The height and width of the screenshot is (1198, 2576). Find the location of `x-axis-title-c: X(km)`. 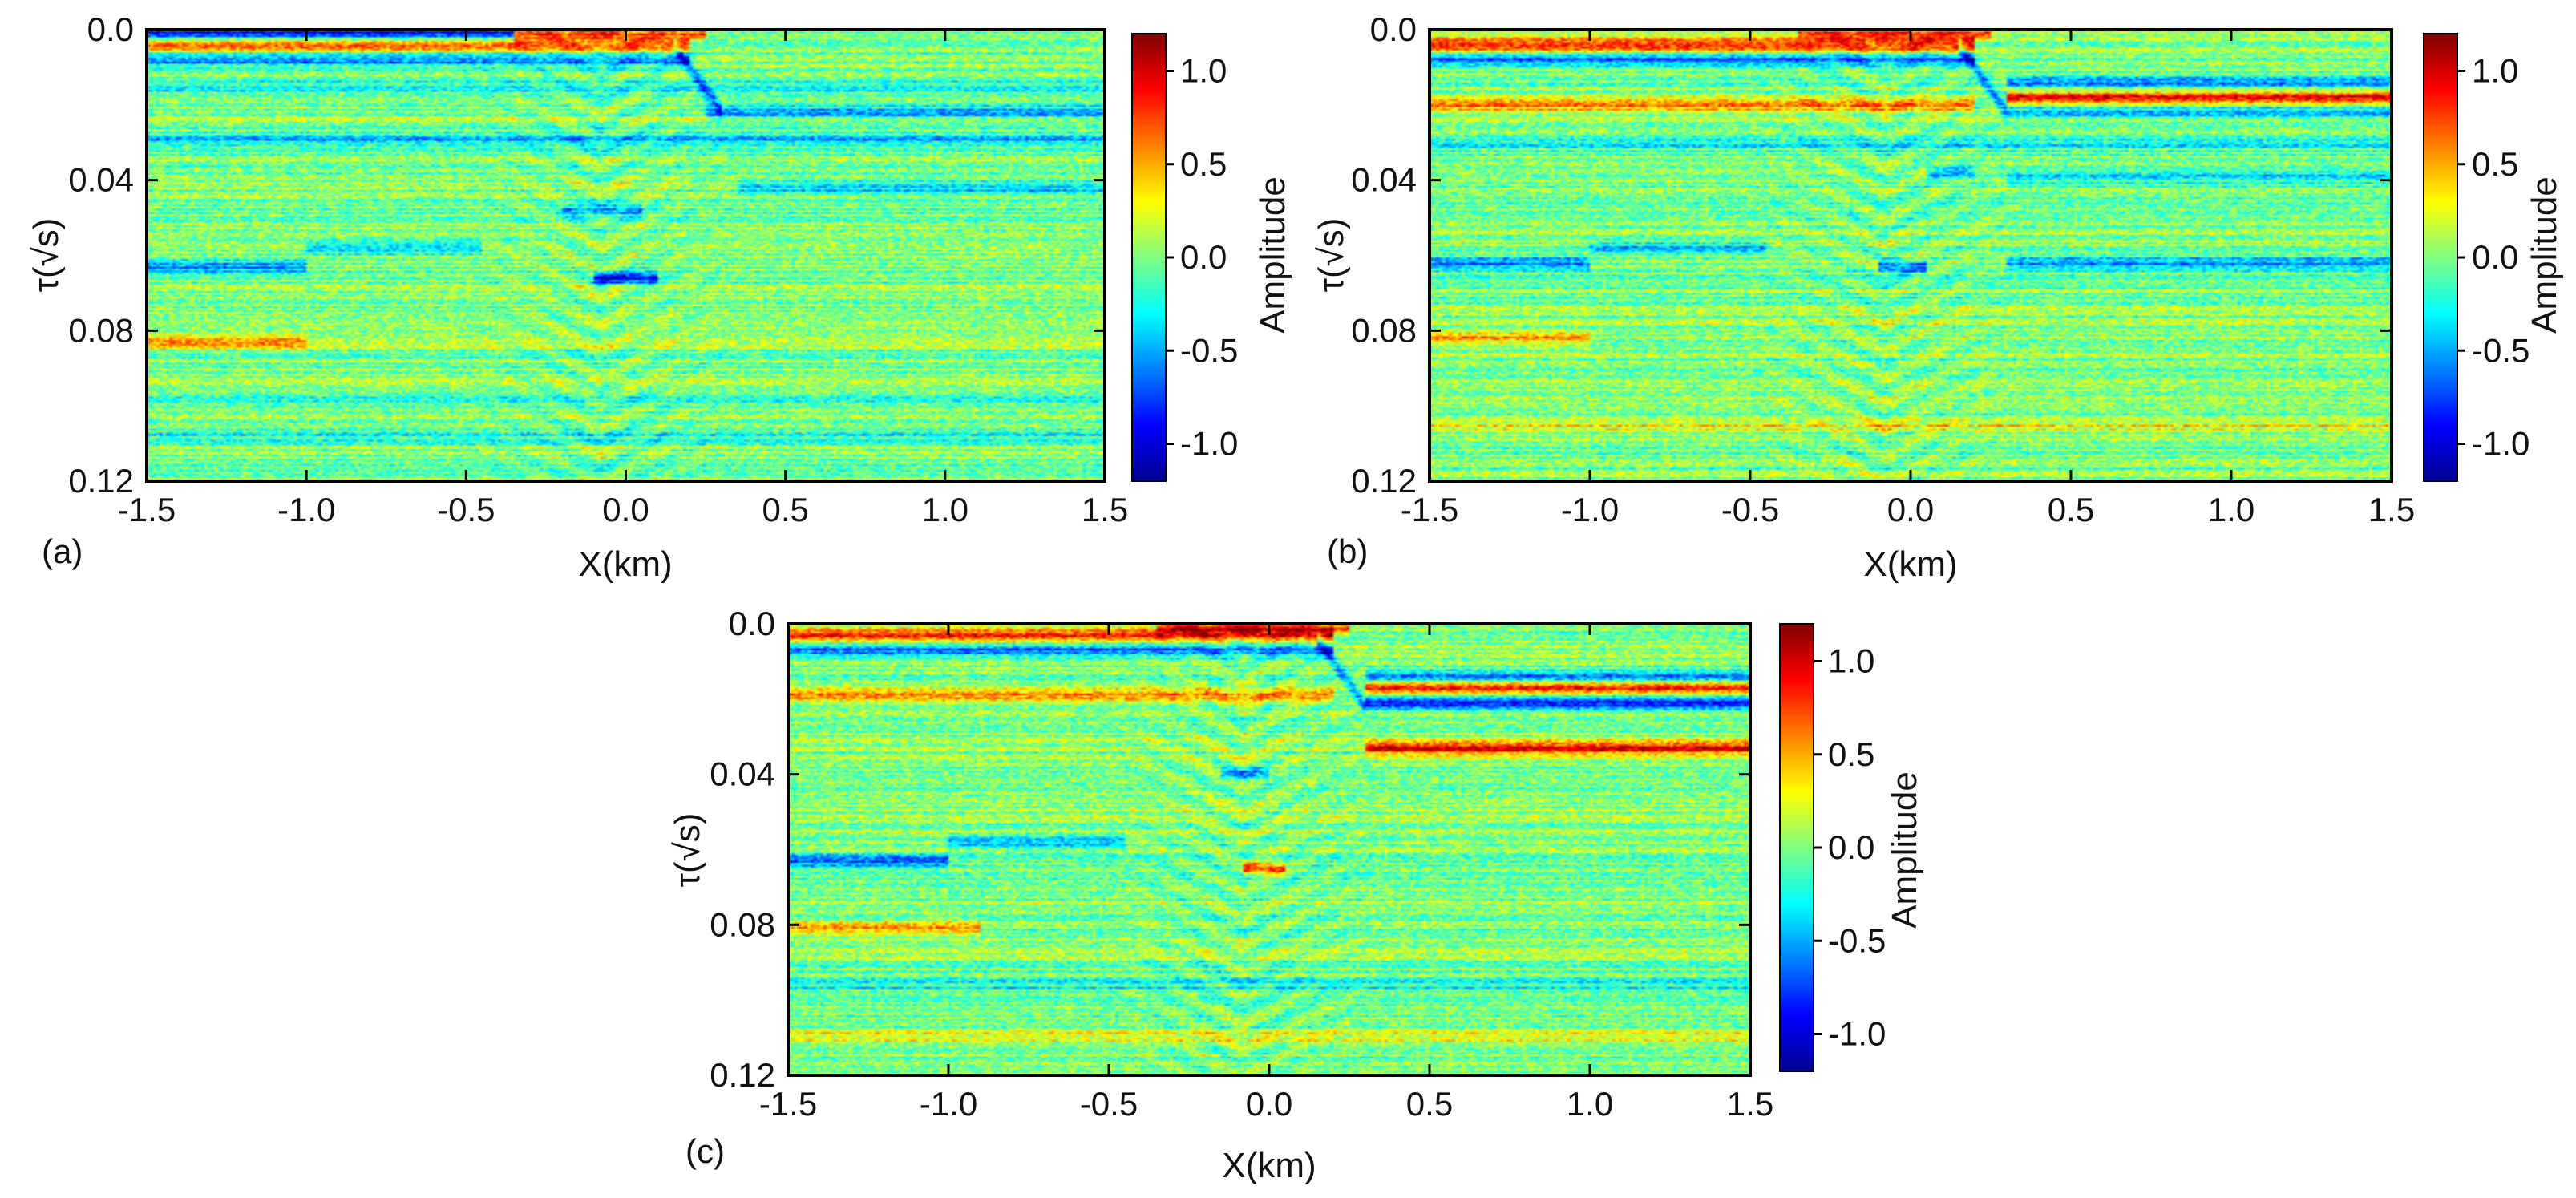

x-axis-title-c: X(km) is located at coordinates (1269, 1165).